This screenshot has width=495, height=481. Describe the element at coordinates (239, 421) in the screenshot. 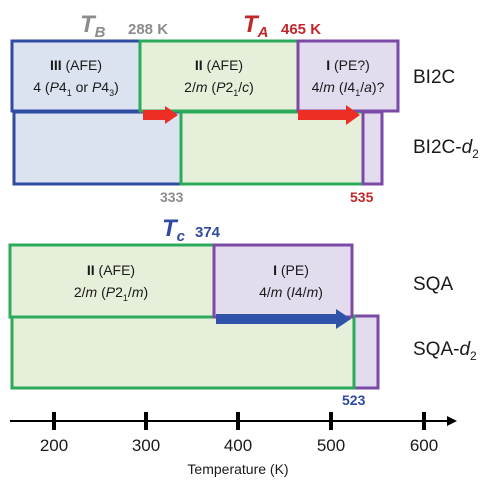

I see `axis-ticks` at that location.